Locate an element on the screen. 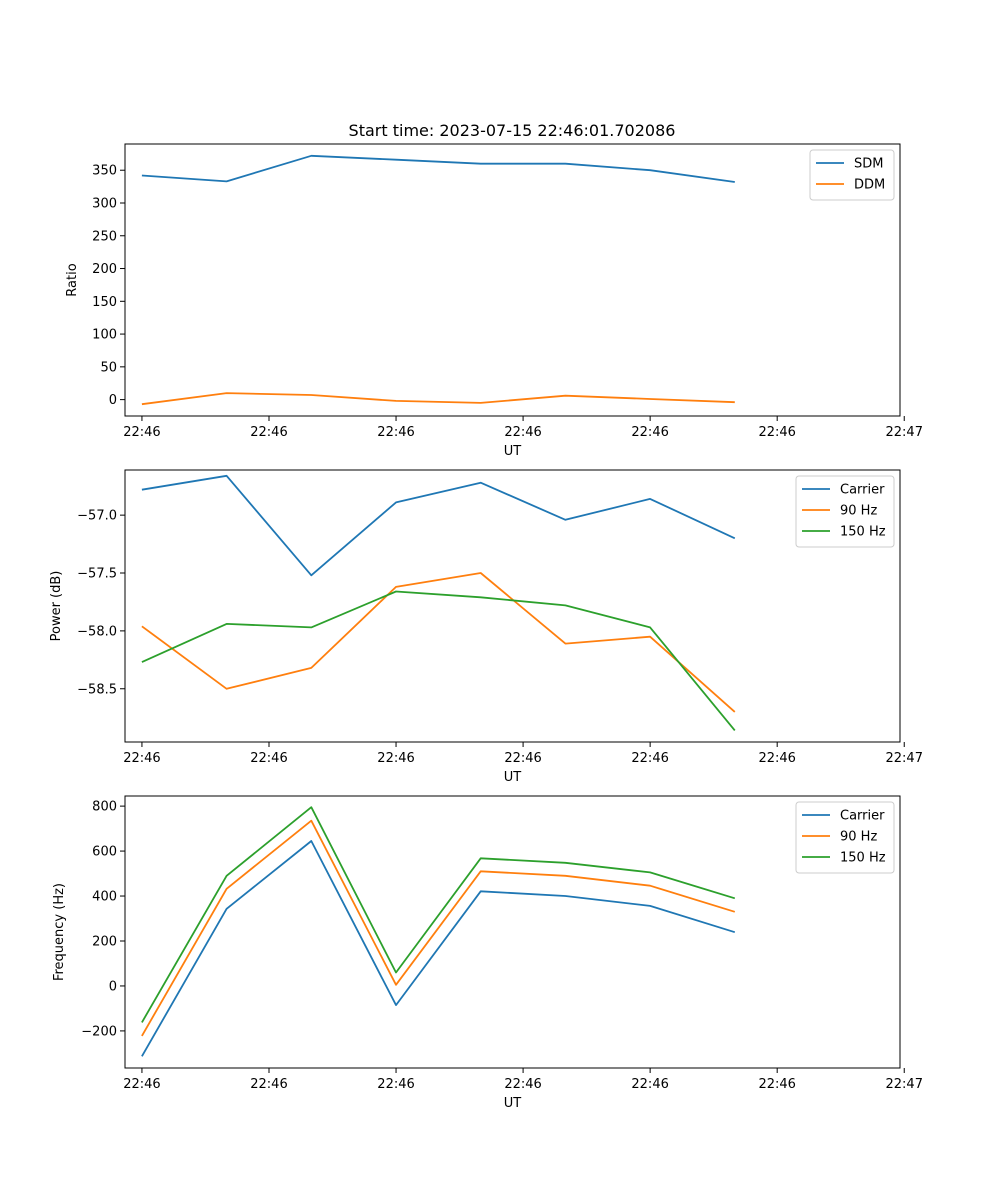 Image resolution: width=1000 pixels, height=1200 pixels. y-tick-label: 50 is located at coordinates (108, 367).